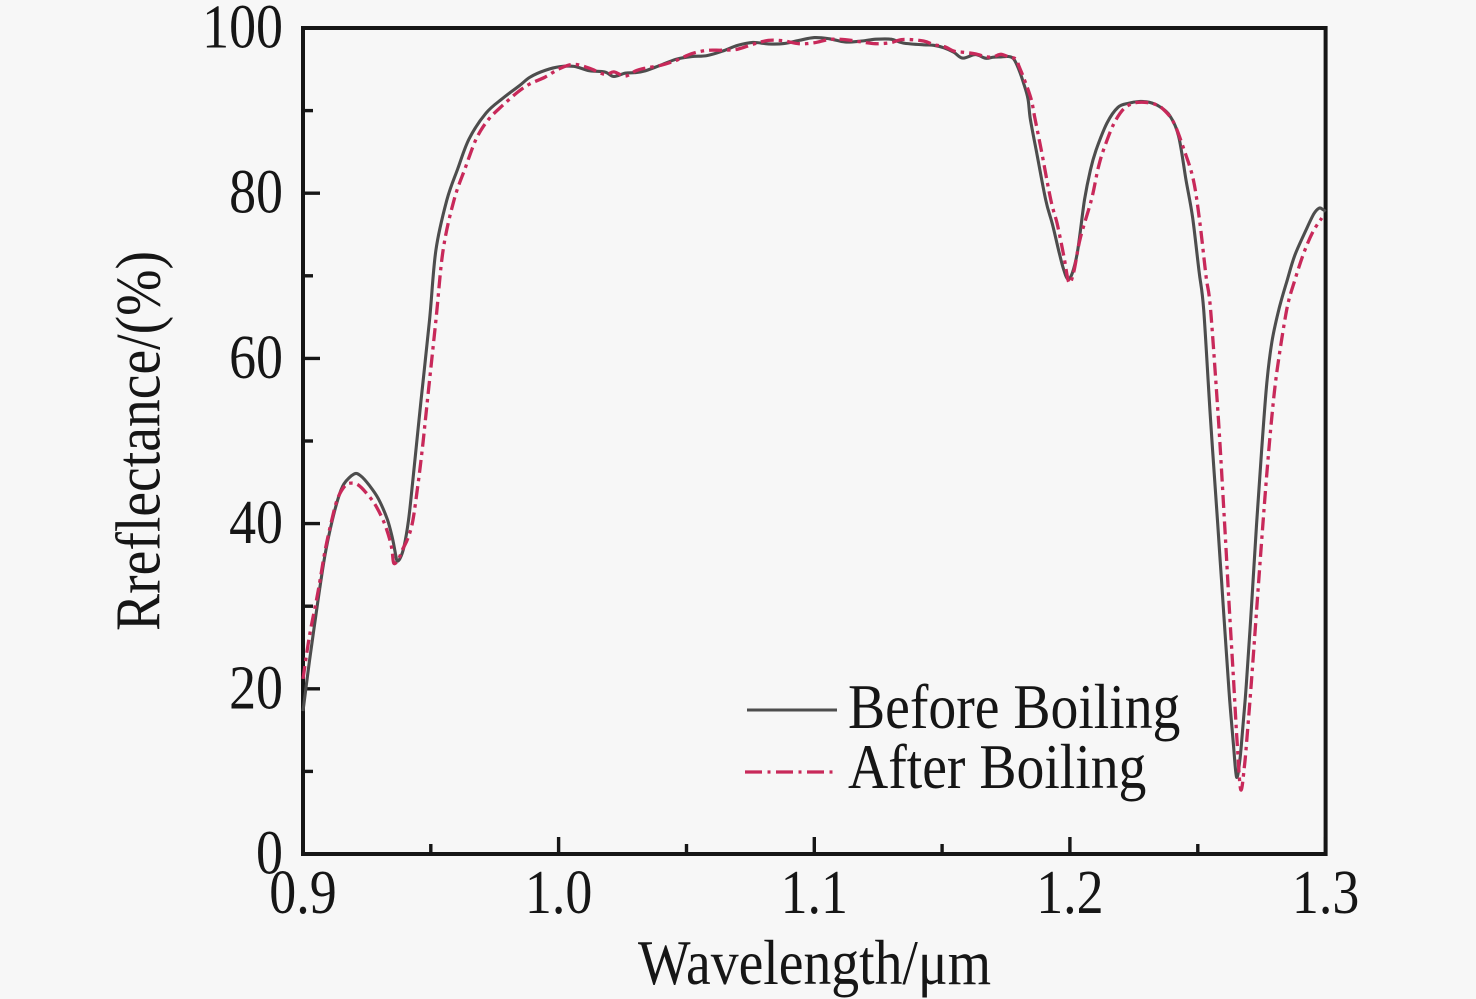 This screenshot has width=1476, height=999. I want to click on svg-text: Wavelength/μm, so click(814, 962).